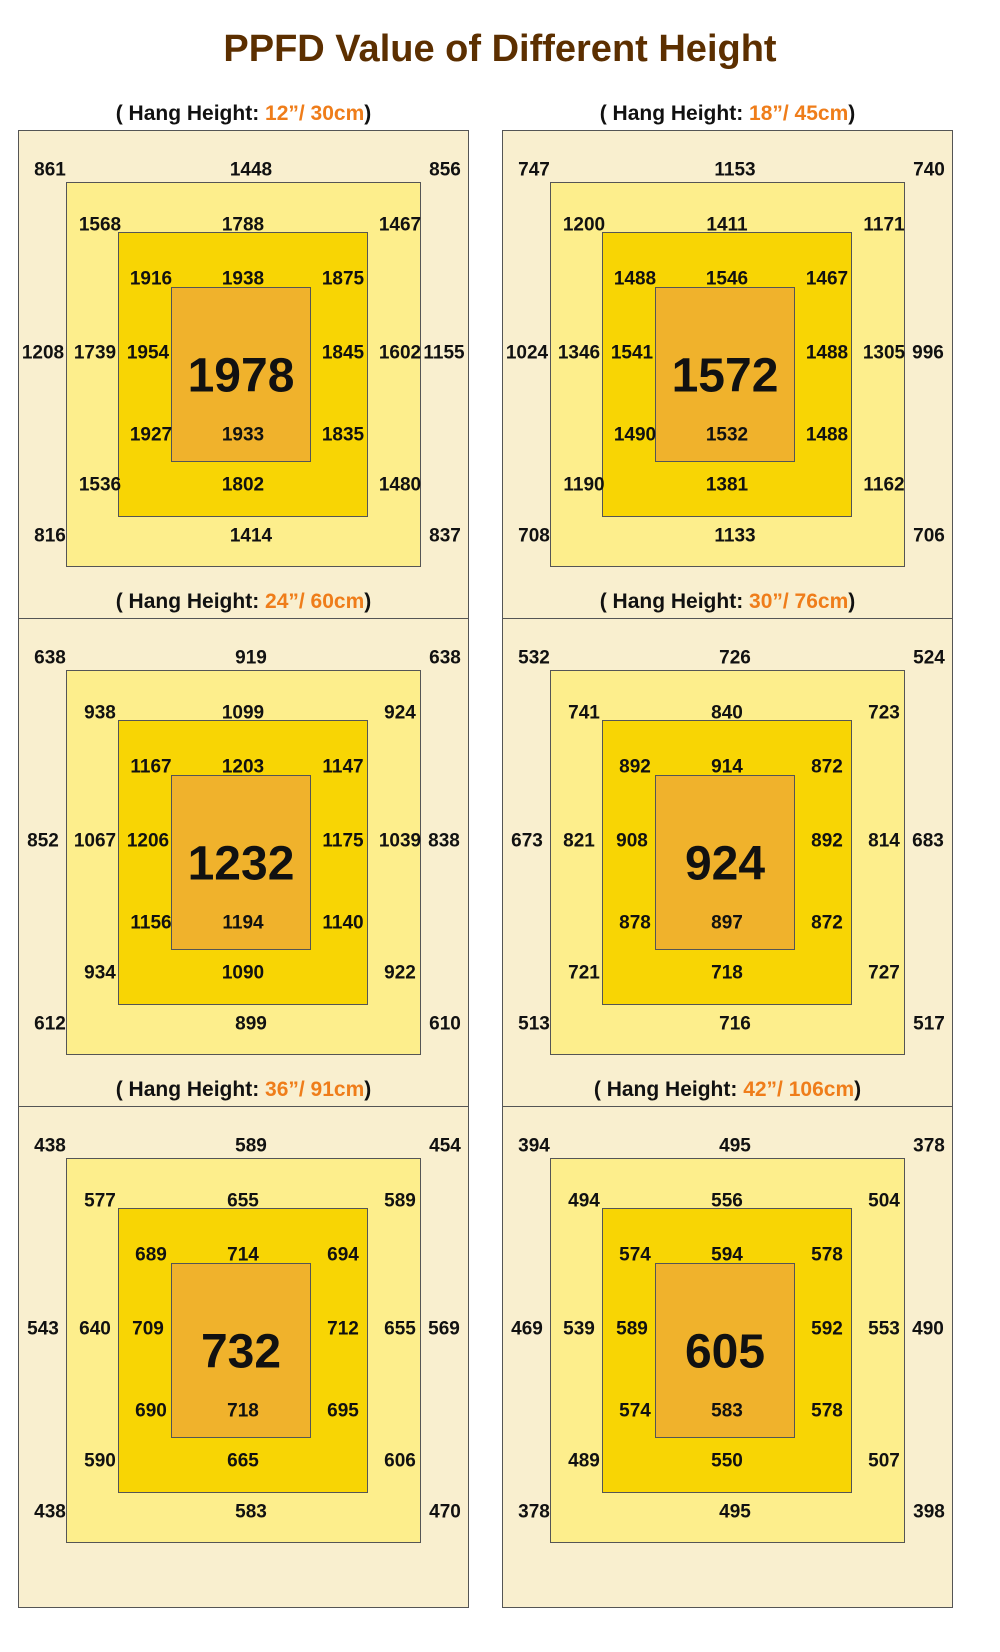  I want to click on middle-value-bottom: 1381, so click(727, 485).